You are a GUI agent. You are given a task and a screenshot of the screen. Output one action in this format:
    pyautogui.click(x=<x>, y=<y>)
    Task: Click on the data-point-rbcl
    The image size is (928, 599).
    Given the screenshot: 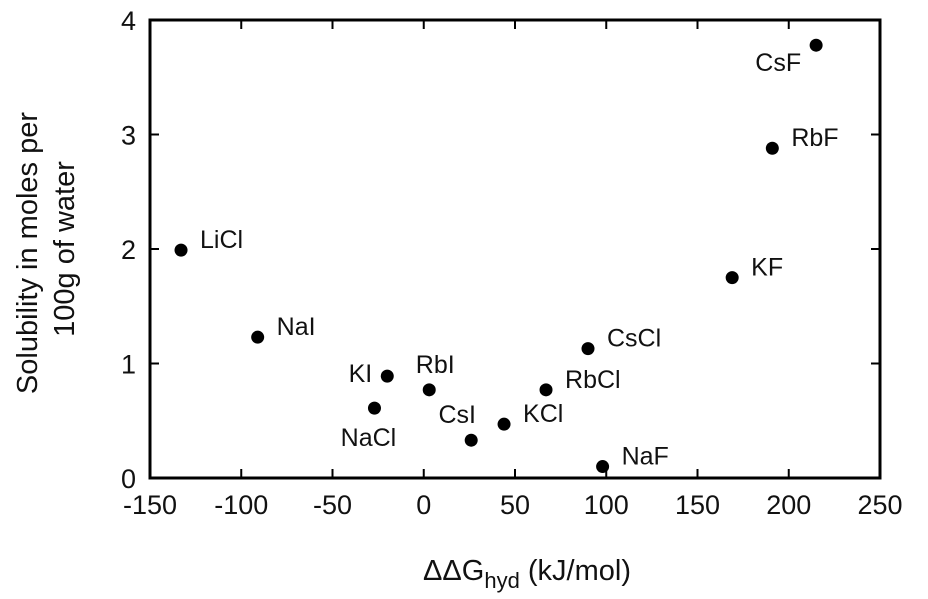 What is the action you would take?
    pyautogui.click(x=546, y=390)
    